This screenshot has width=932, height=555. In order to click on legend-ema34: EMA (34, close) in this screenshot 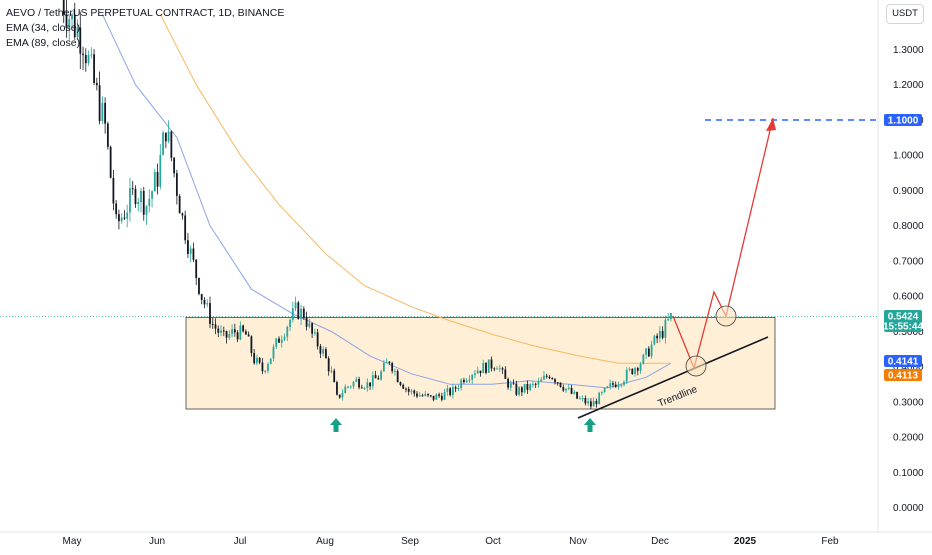, I will do `click(43, 28)`.